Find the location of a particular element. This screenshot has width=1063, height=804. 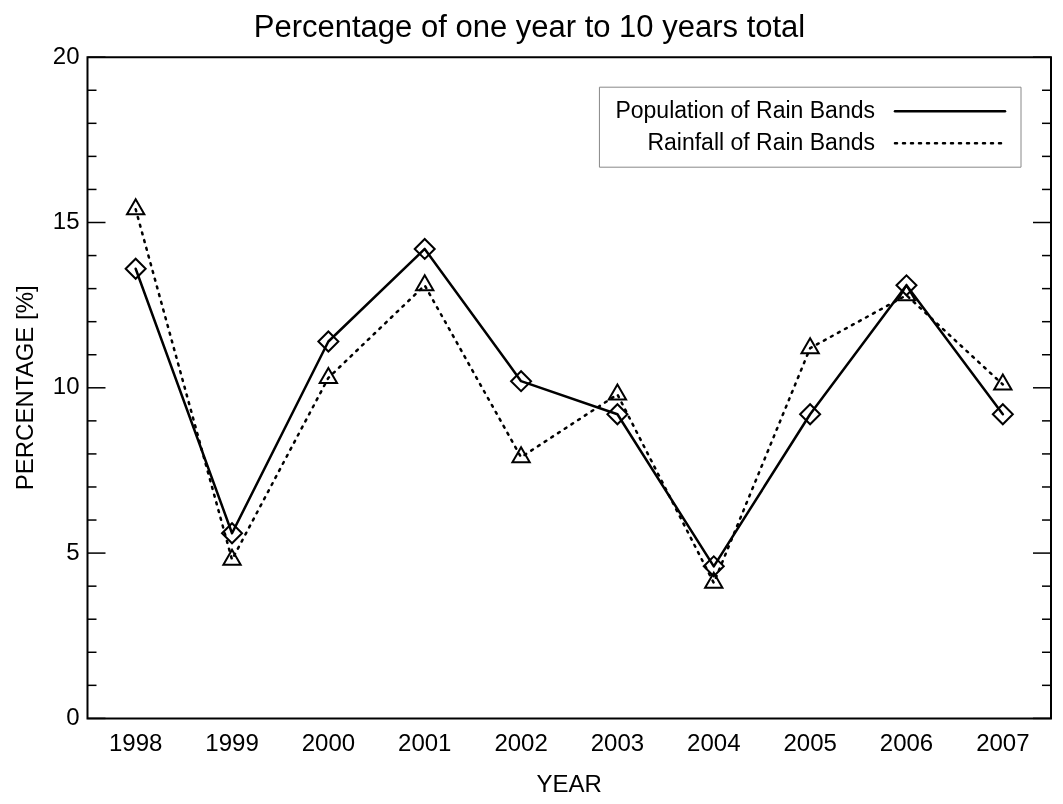

y-axis-title: PERCENTAGE [%] is located at coordinates (25, 388).